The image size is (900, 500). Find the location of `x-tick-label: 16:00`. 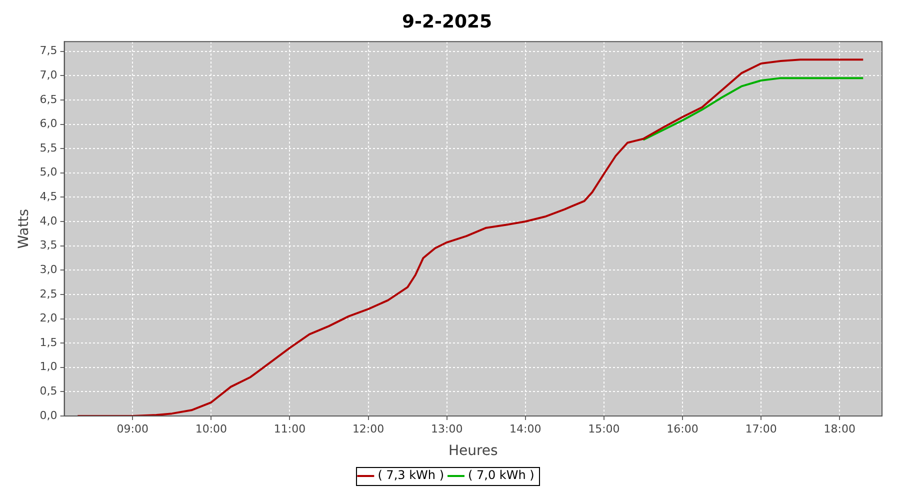

x-tick-label: 16:00 is located at coordinates (682, 429).